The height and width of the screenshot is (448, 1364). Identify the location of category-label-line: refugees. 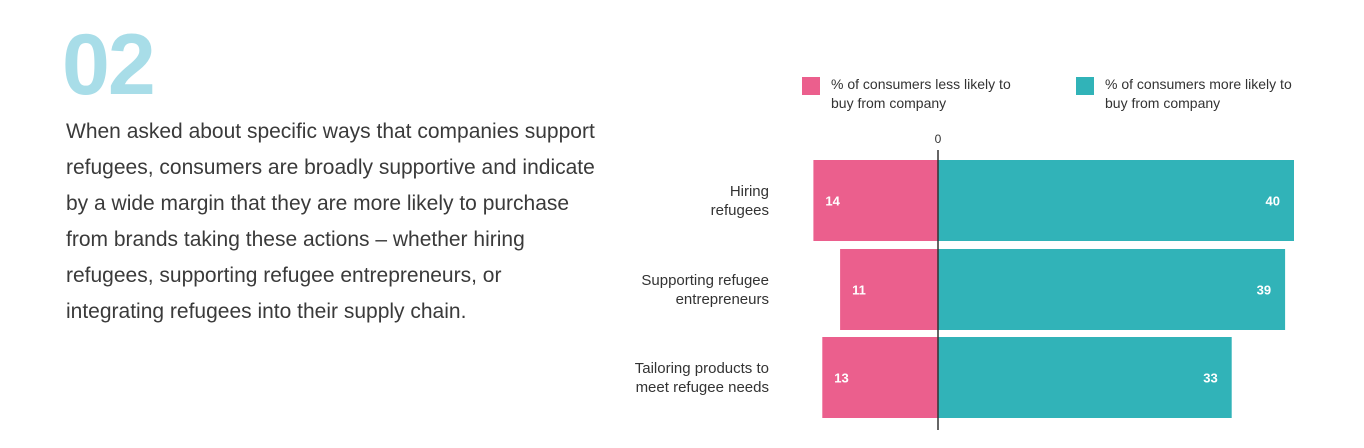
(740, 210).